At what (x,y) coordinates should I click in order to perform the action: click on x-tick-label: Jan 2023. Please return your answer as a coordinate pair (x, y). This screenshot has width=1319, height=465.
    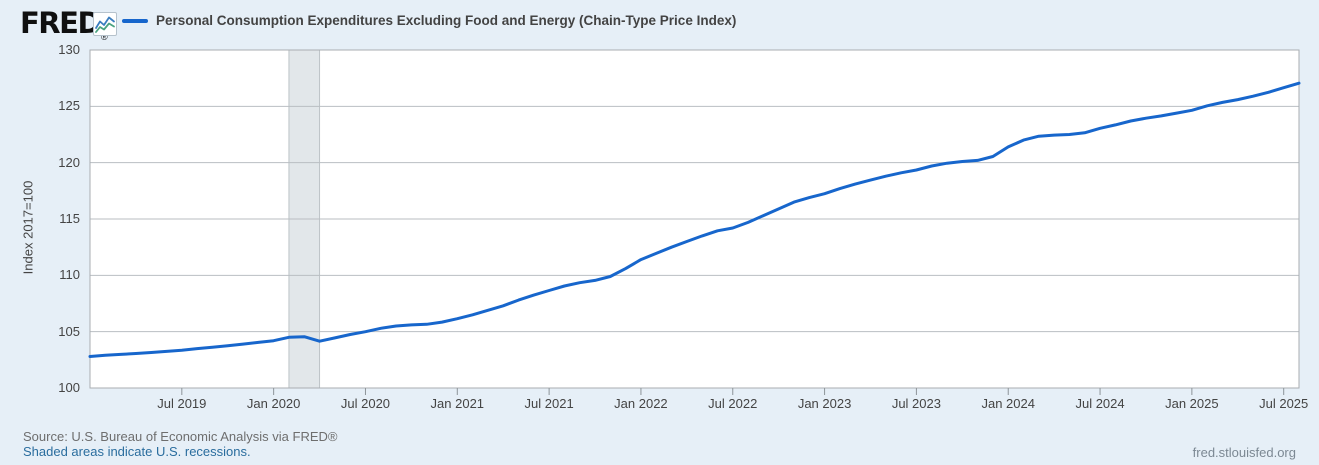
    Looking at the image, I should click on (824, 403).